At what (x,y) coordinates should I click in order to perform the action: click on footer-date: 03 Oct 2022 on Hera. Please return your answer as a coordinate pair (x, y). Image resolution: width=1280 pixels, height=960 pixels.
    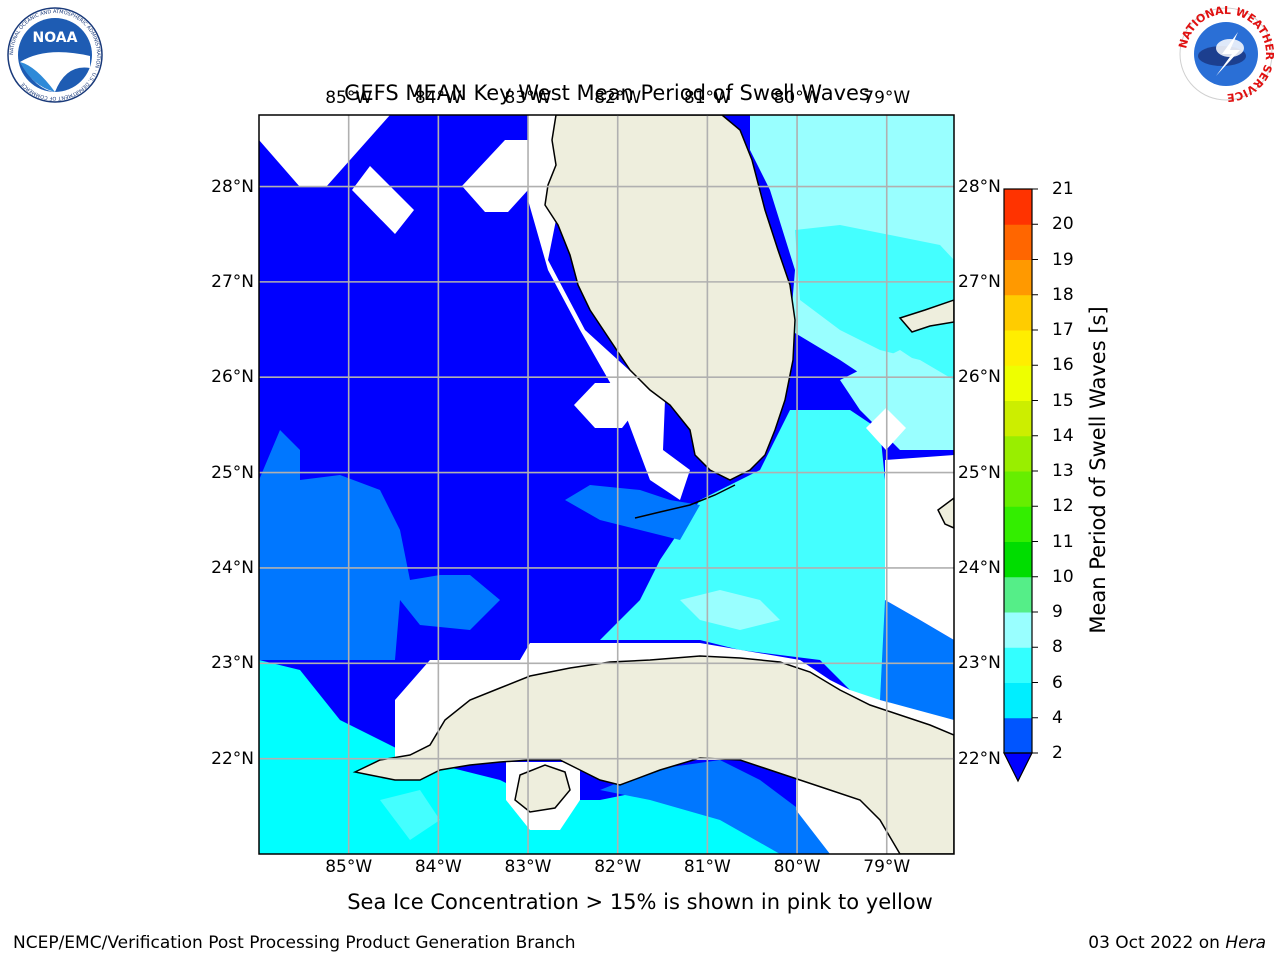
    Looking at the image, I should click on (1177, 943).